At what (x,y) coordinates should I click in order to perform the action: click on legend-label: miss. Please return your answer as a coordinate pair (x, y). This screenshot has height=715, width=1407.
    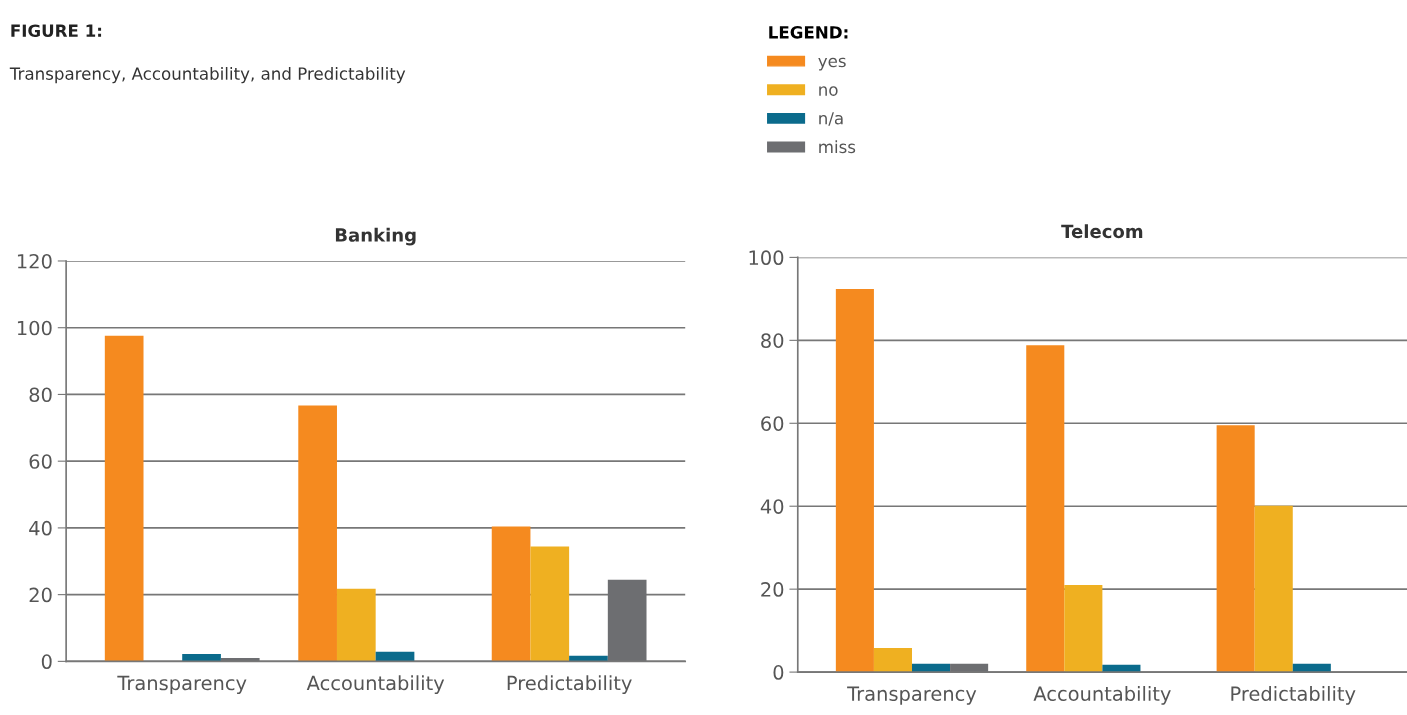
    Looking at the image, I should click on (837, 147).